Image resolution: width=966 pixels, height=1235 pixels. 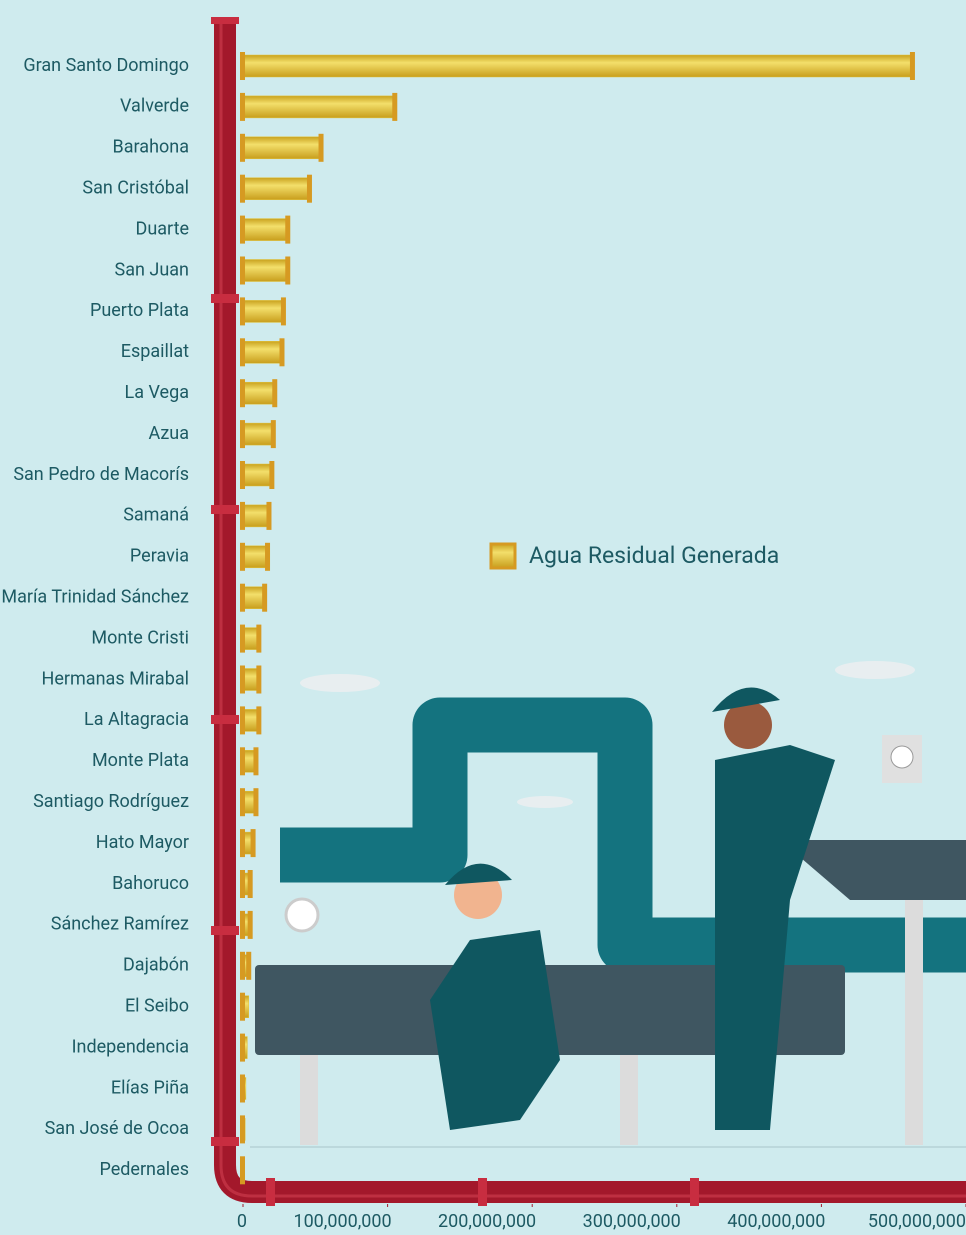 I want to click on y-tick-label: Sánchez Ramírez, so click(x=120, y=924).